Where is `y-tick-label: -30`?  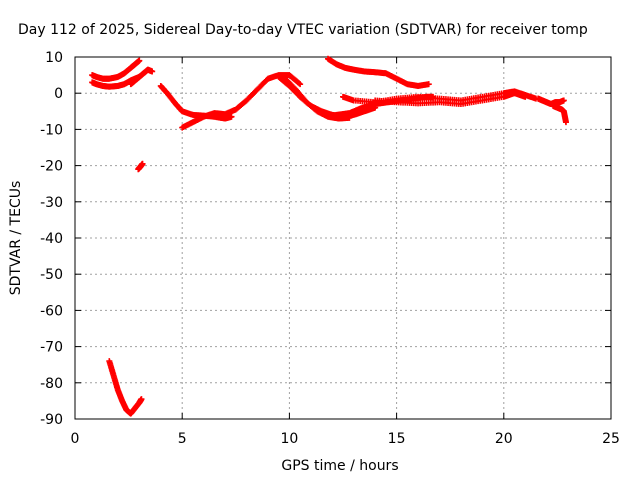
y-tick-label: -30 is located at coordinates (51, 203).